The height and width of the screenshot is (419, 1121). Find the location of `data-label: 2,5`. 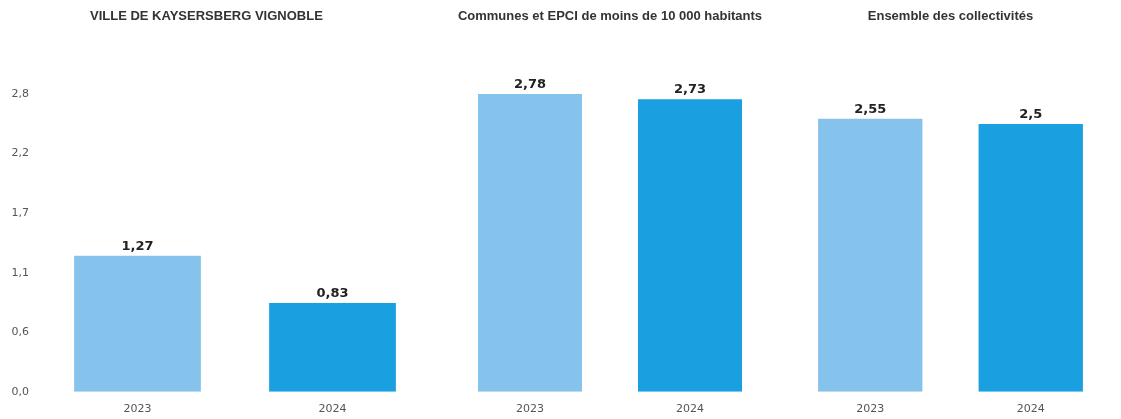

data-label: 2,5 is located at coordinates (1031, 113).